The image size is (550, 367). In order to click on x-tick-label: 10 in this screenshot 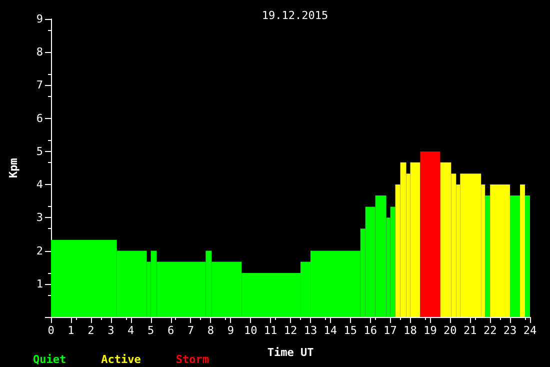, I will do `click(251, 330)`.